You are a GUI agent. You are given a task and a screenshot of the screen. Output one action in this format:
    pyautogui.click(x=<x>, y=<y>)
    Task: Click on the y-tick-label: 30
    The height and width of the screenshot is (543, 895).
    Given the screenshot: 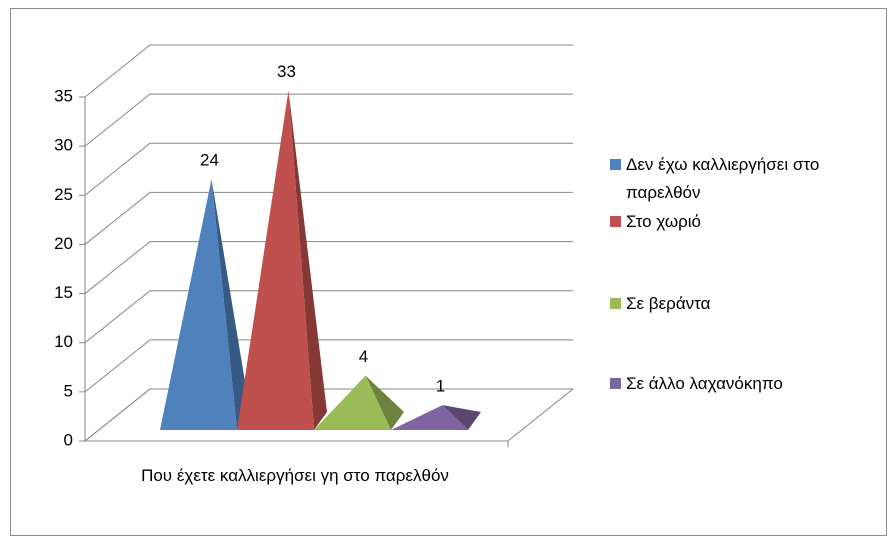 What is the action you would take?
    pyautogui.click(x=63, y=145)
    